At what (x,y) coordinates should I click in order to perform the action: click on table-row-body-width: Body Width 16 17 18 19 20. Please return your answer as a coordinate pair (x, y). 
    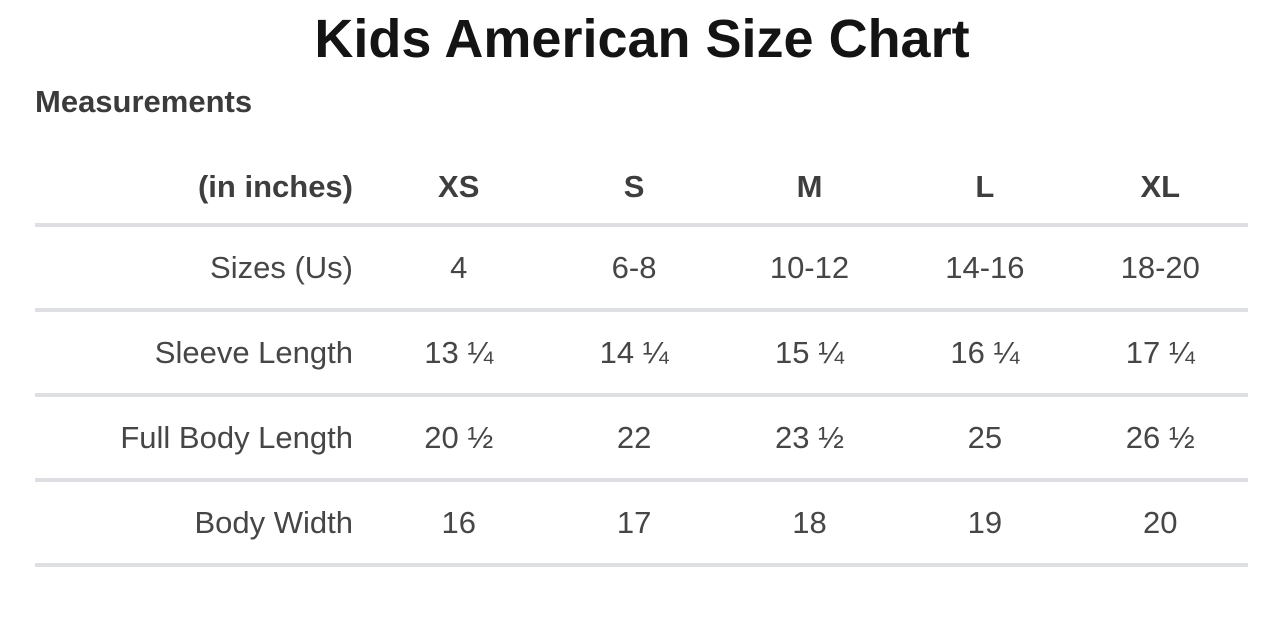
    Looking at the image, I should click on (641, 522).